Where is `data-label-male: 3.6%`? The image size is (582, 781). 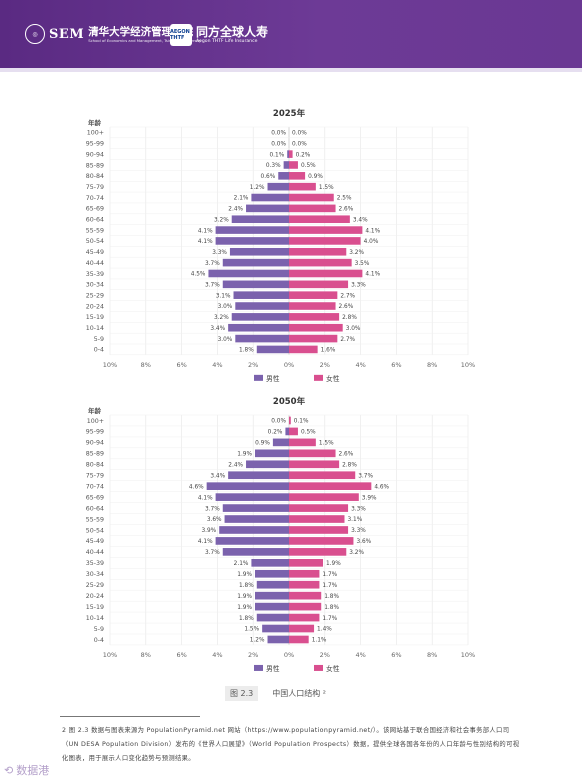
data-label-male: 3.6% is located at coordinates (214, 520).